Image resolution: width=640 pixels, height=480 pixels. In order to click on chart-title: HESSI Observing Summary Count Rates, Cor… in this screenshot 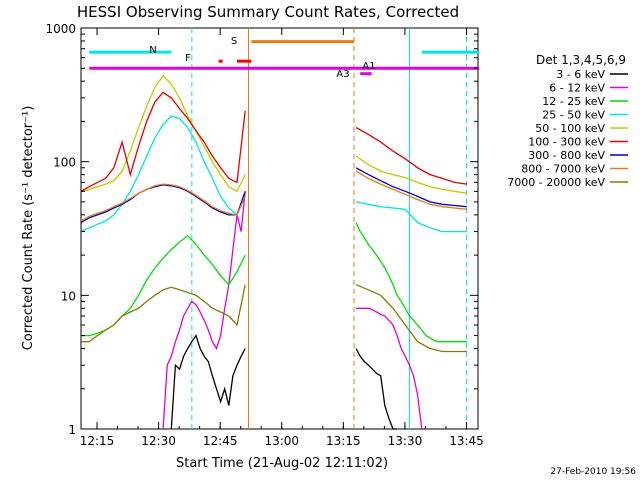, I will do `click(268, 12)`.